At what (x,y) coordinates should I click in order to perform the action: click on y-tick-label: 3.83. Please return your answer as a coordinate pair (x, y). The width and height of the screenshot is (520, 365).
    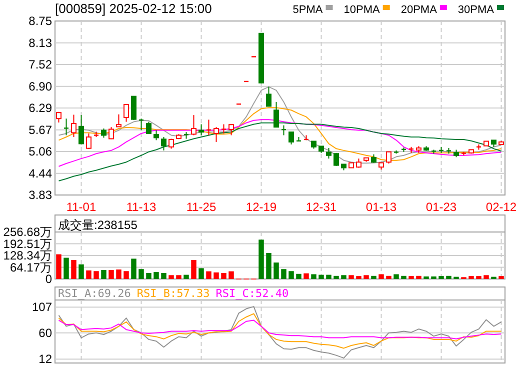
    Looking at the image, I should click on (40, 195).